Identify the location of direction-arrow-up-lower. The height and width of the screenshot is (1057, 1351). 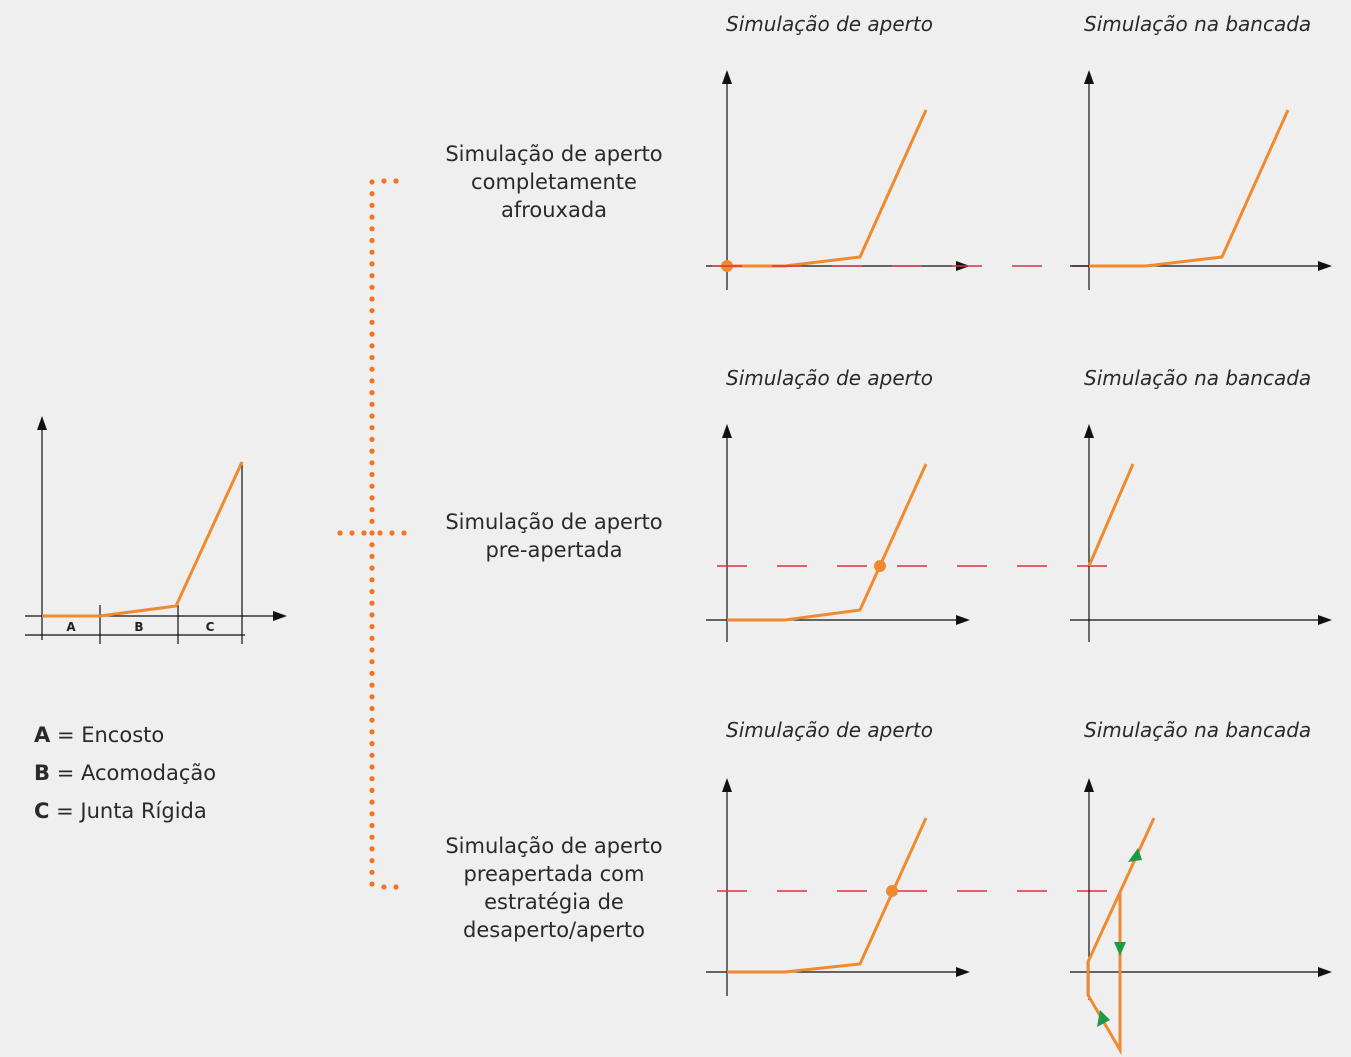
(1103, 1018).